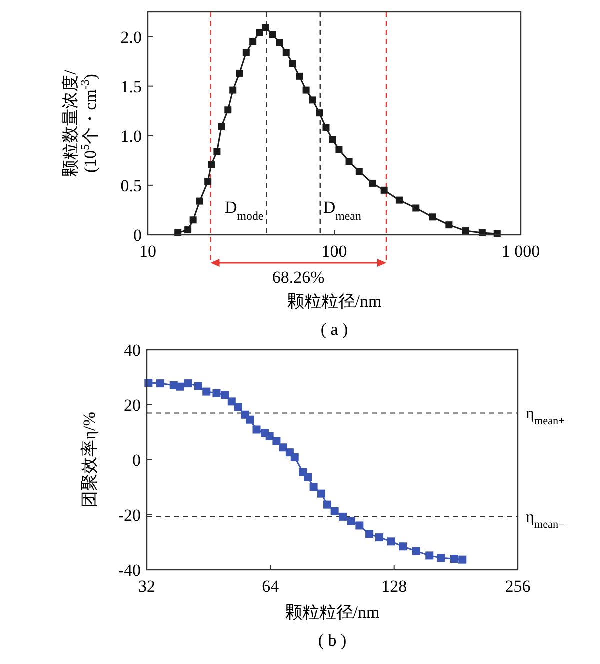  Describe the element at coordinates (342, 210) in the screenshot. I see `ref-line-label: D$_{mean}$` at that location.